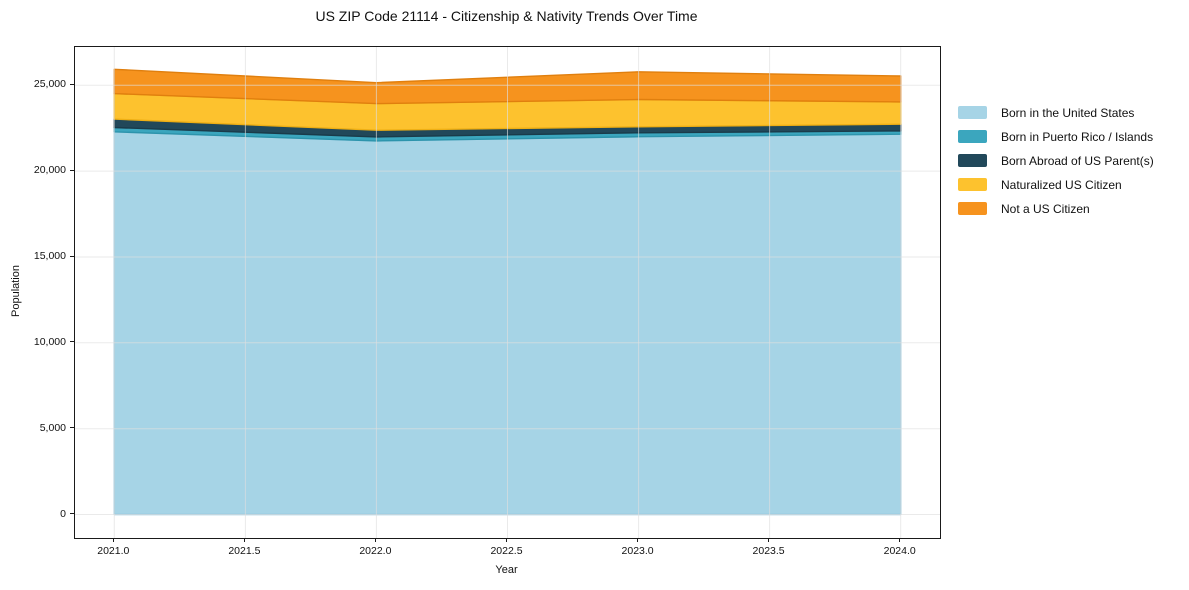  I want to click on y-tick-label: 0, so click(63, 513).